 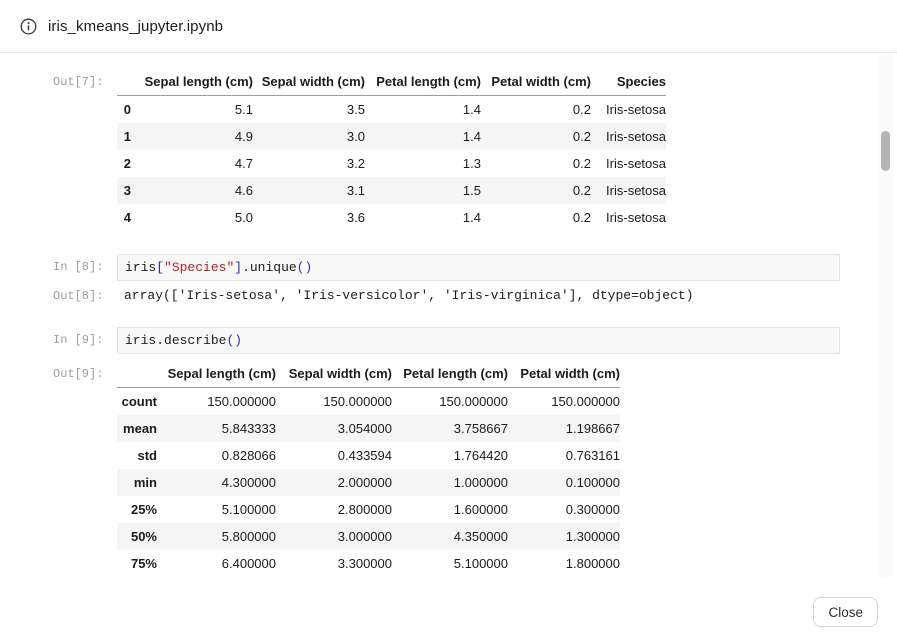 What do you see at coordinates (78, 296) in the screenshot?
I see `output-prompt: Out[8]:` at bounding box center [78, 296].